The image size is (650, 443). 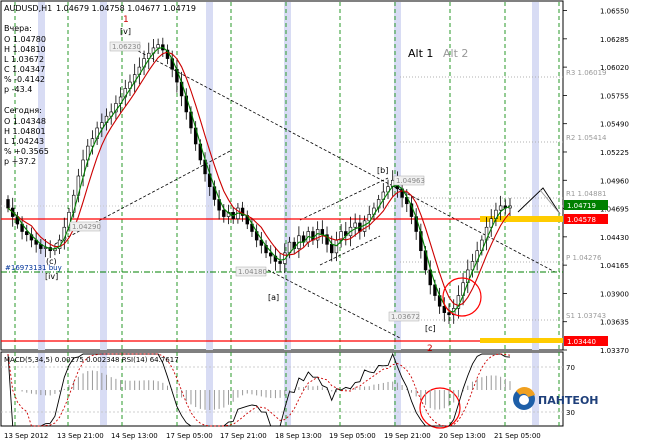 What do you see at coordinates (134, 436) in the screenshot?
I see `time-tick-label: 14 Sep 13:00` at bounding box center [134, 436].